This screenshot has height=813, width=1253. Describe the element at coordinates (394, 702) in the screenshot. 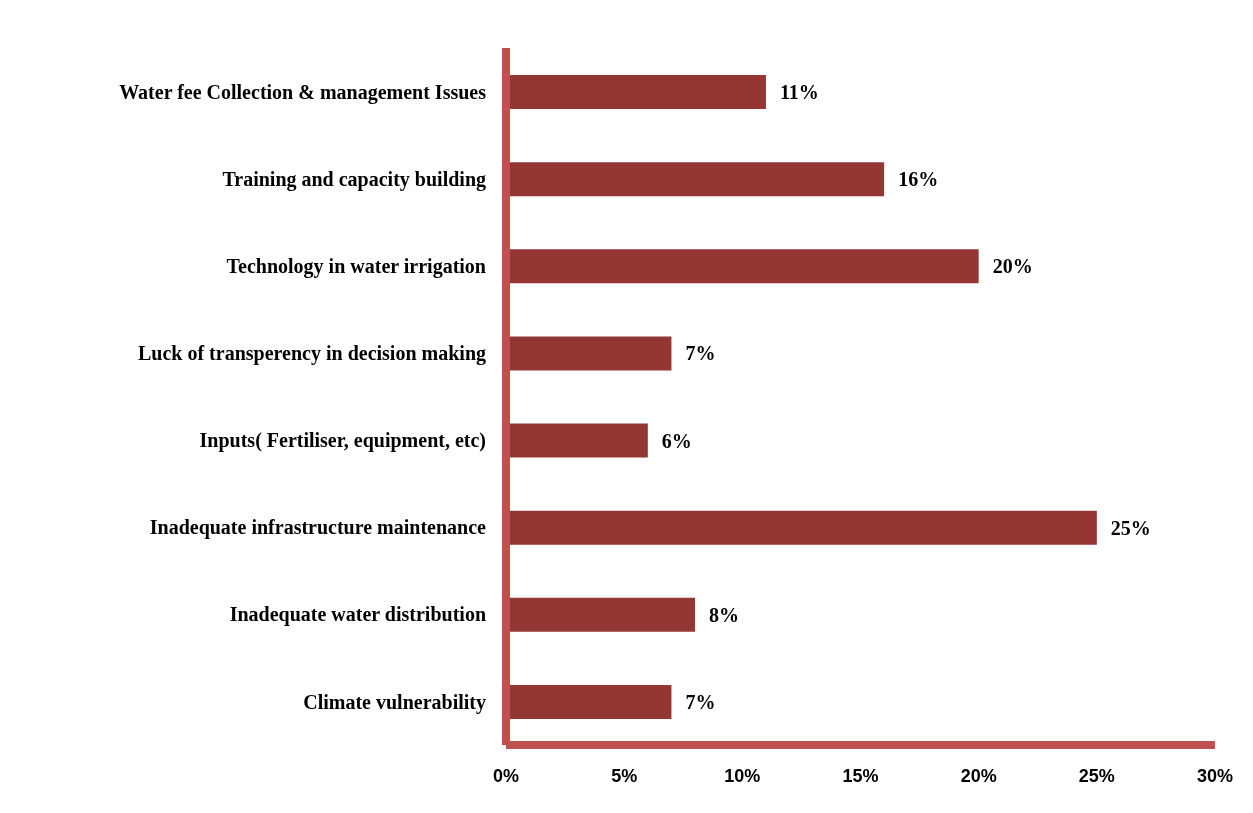

I see `y-tick-label: Climate vulnerability` at that location.